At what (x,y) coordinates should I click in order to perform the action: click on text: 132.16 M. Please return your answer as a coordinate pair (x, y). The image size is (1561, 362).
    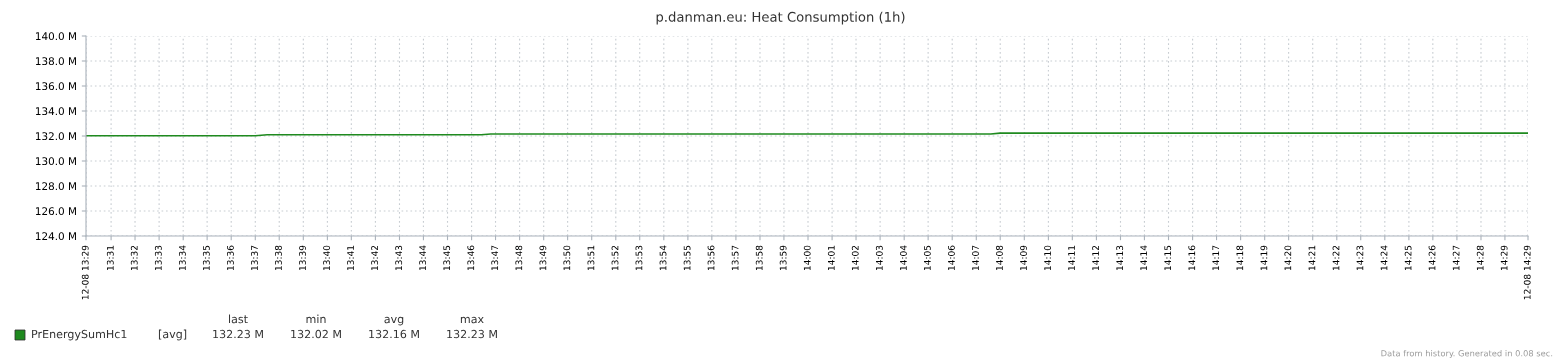
    Looking at the image, I should click on (394, 334).